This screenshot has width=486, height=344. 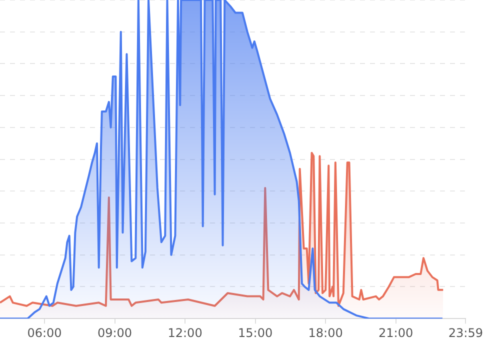 I want to click on x-tick-label: 15:00, so click(x=255, y=333).